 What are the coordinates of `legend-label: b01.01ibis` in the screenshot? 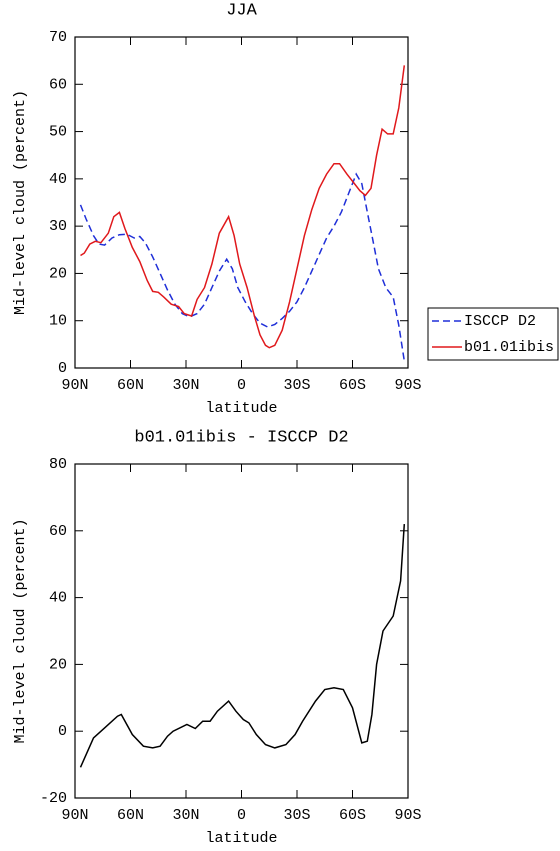 It's located at (509, 347).